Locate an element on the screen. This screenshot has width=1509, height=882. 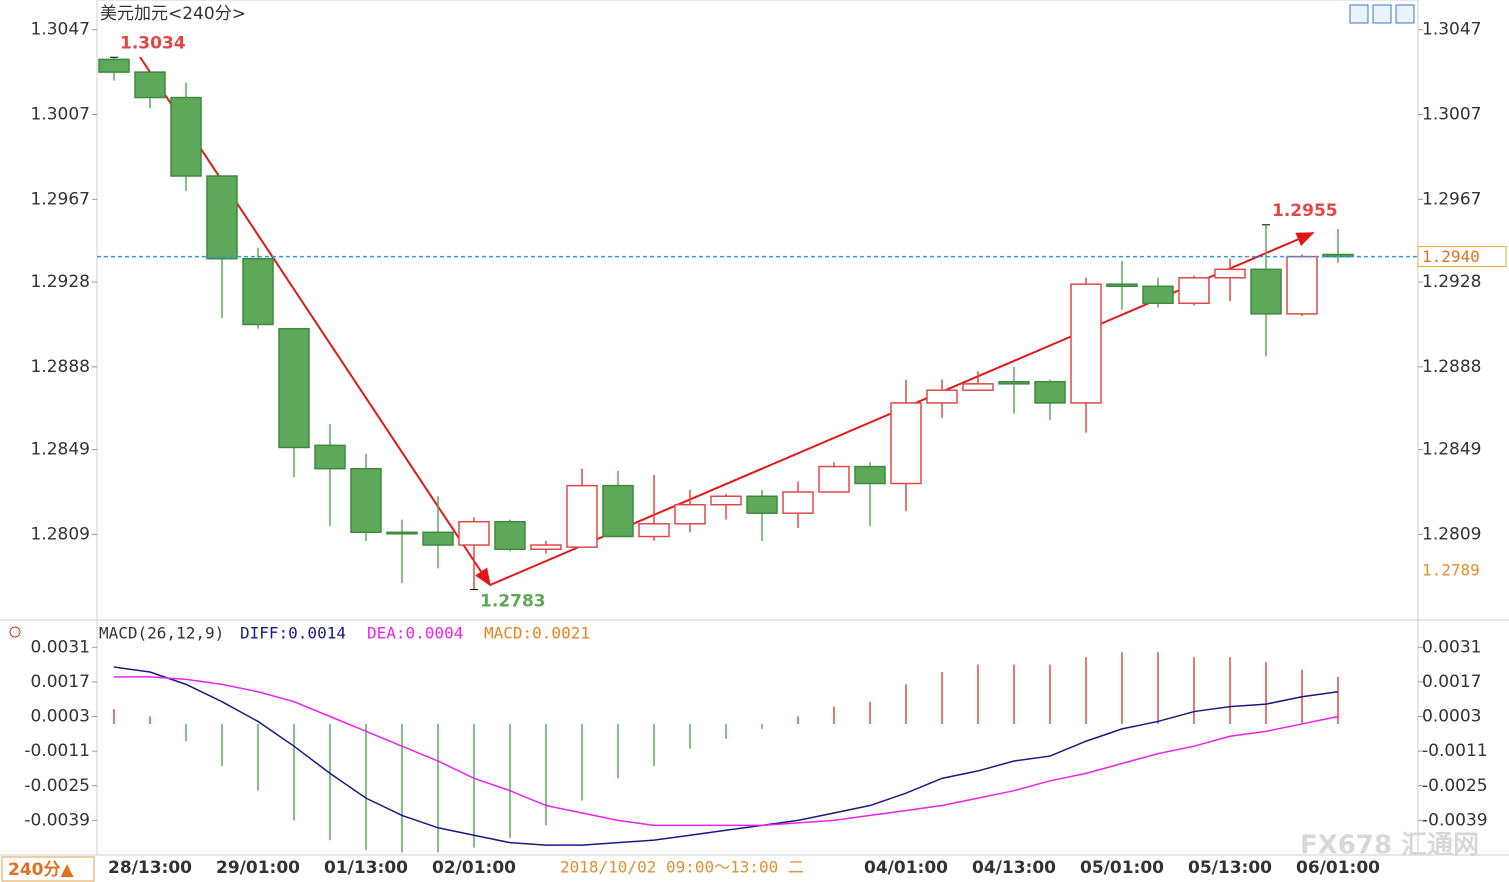
extreme-label: 1.3034 is located at coordinates (153, 43).